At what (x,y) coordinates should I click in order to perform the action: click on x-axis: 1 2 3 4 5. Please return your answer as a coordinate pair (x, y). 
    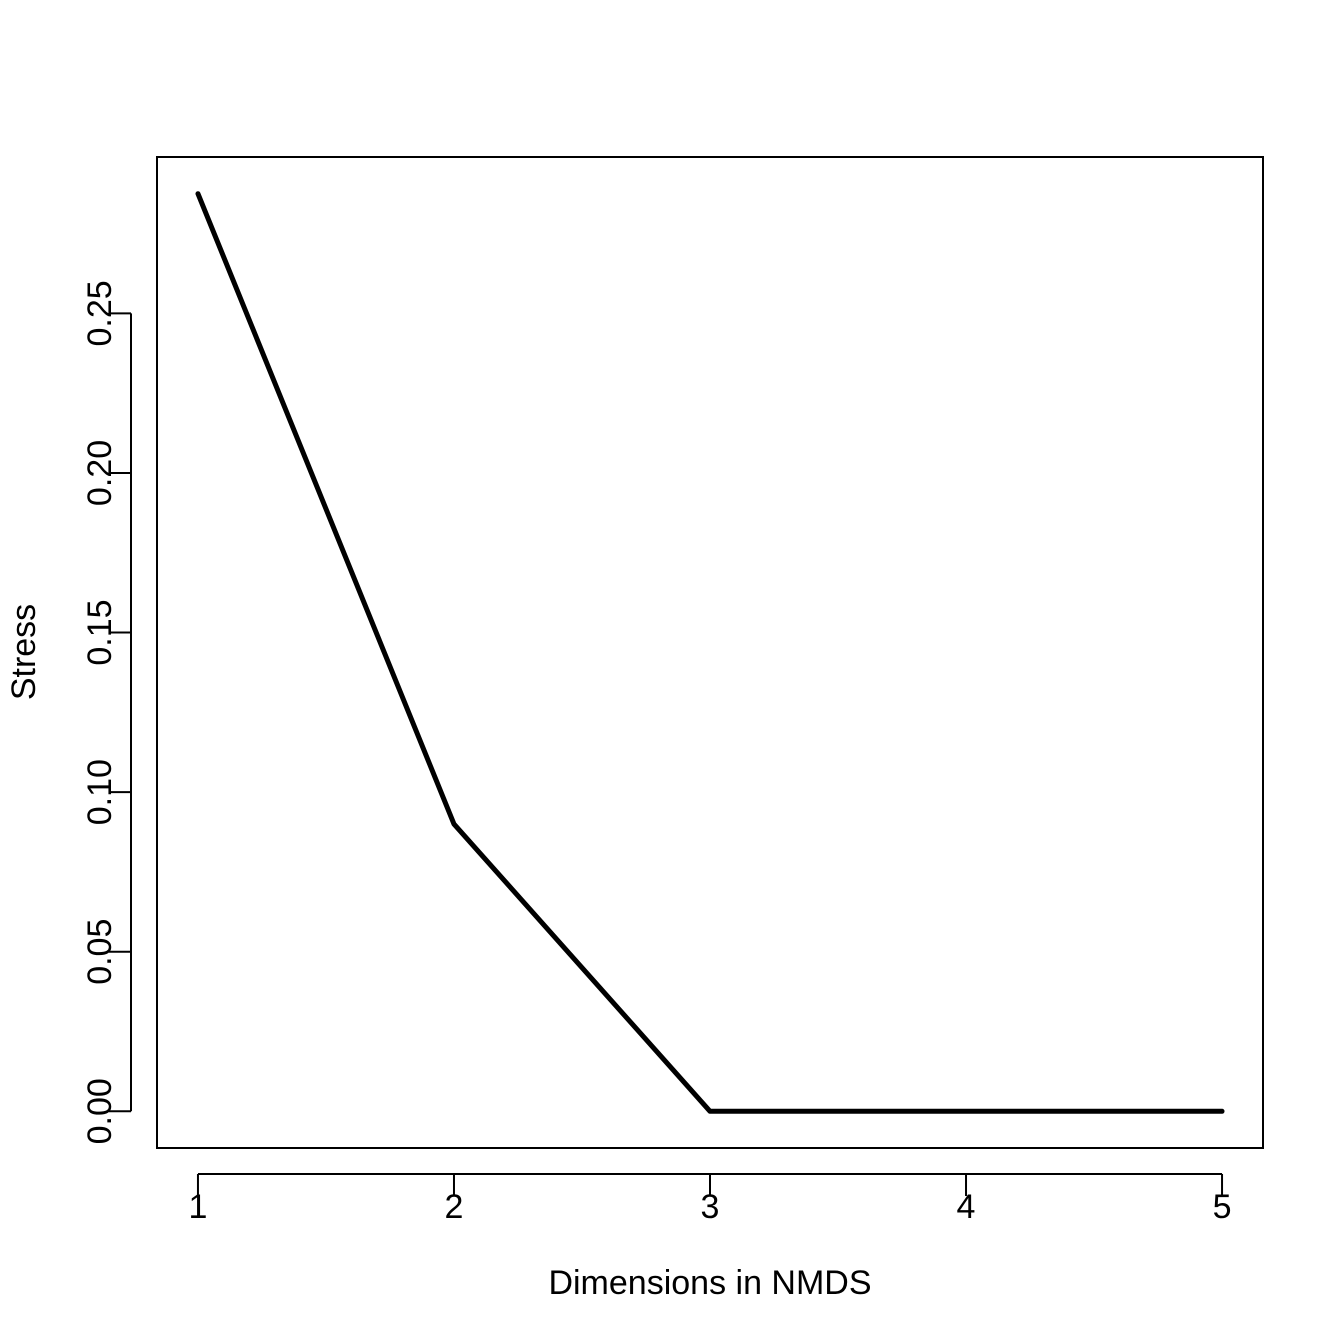
    Looking at the image, I should click on (710, 1199).